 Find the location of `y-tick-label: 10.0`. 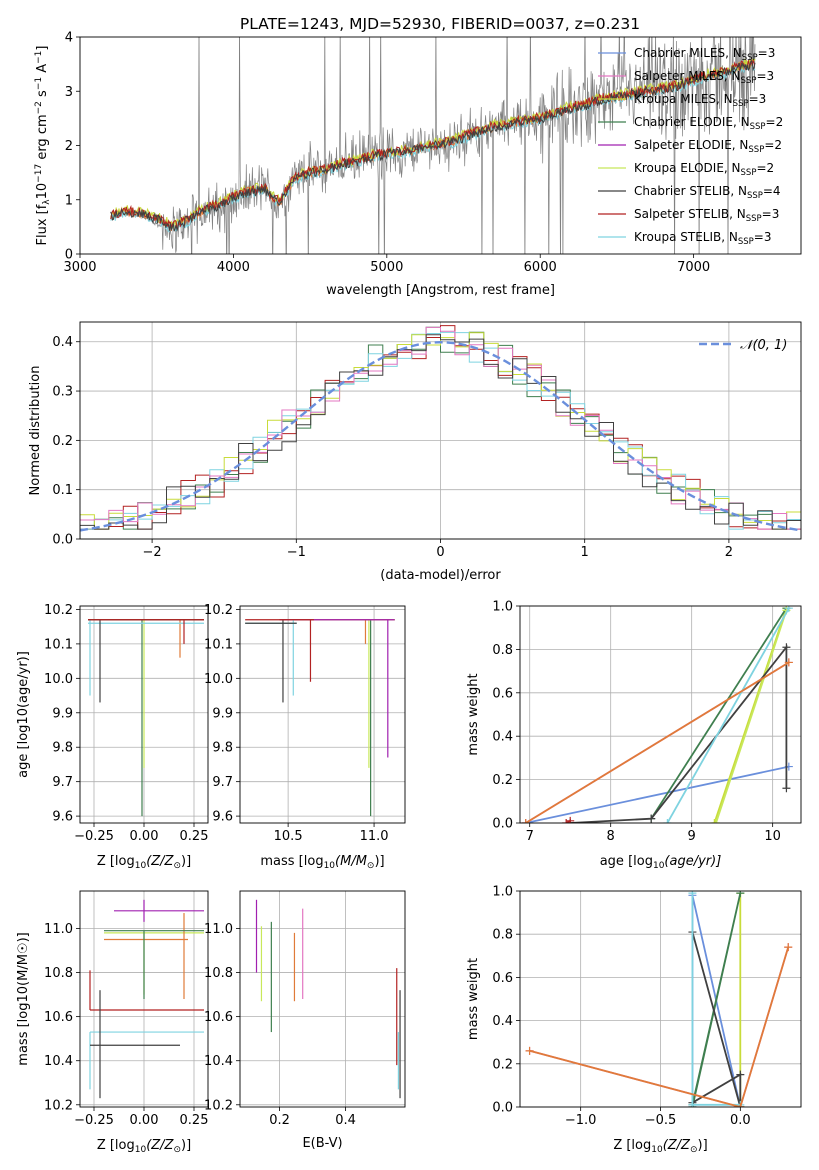

y-tick-label: 10.0 is located at coordinates (218, 679).